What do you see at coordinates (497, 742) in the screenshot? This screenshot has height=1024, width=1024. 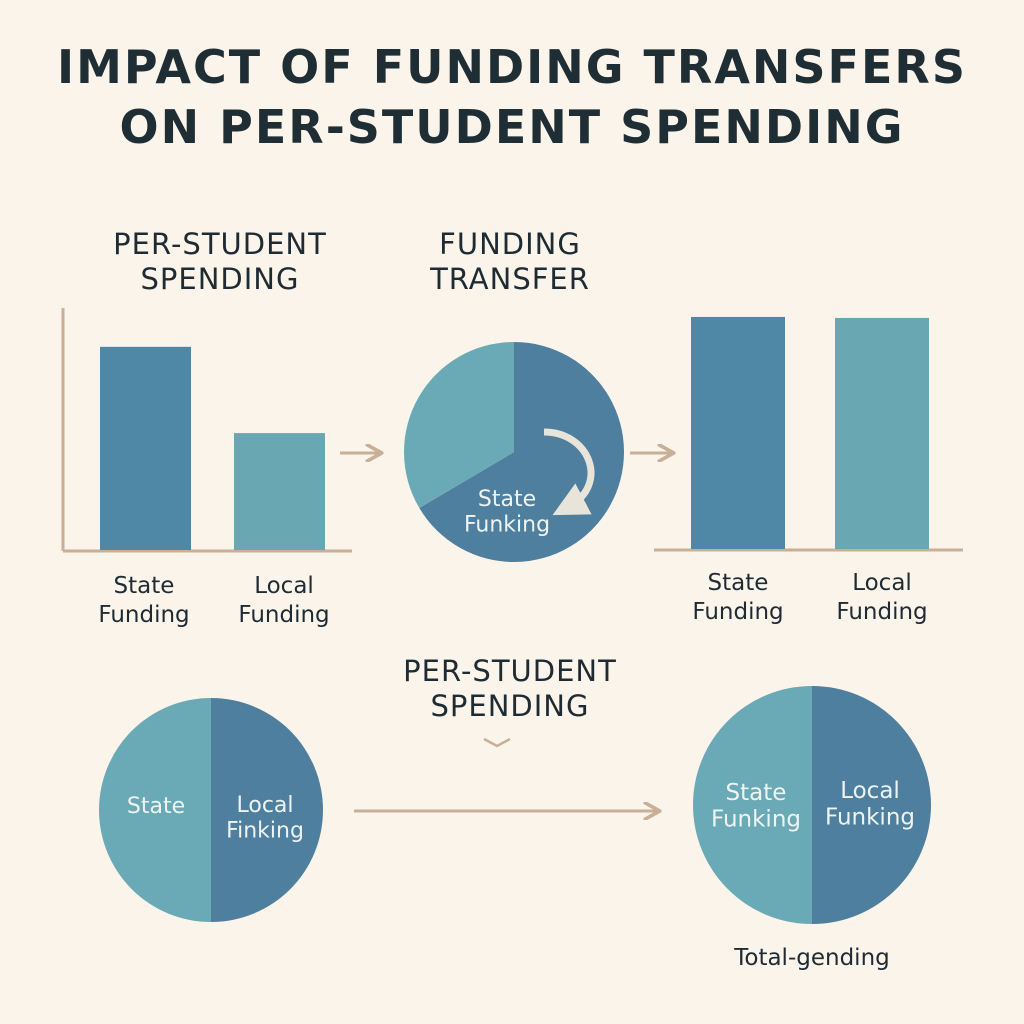 I see `chevron-down-icon` at bounding box center [497, 742].